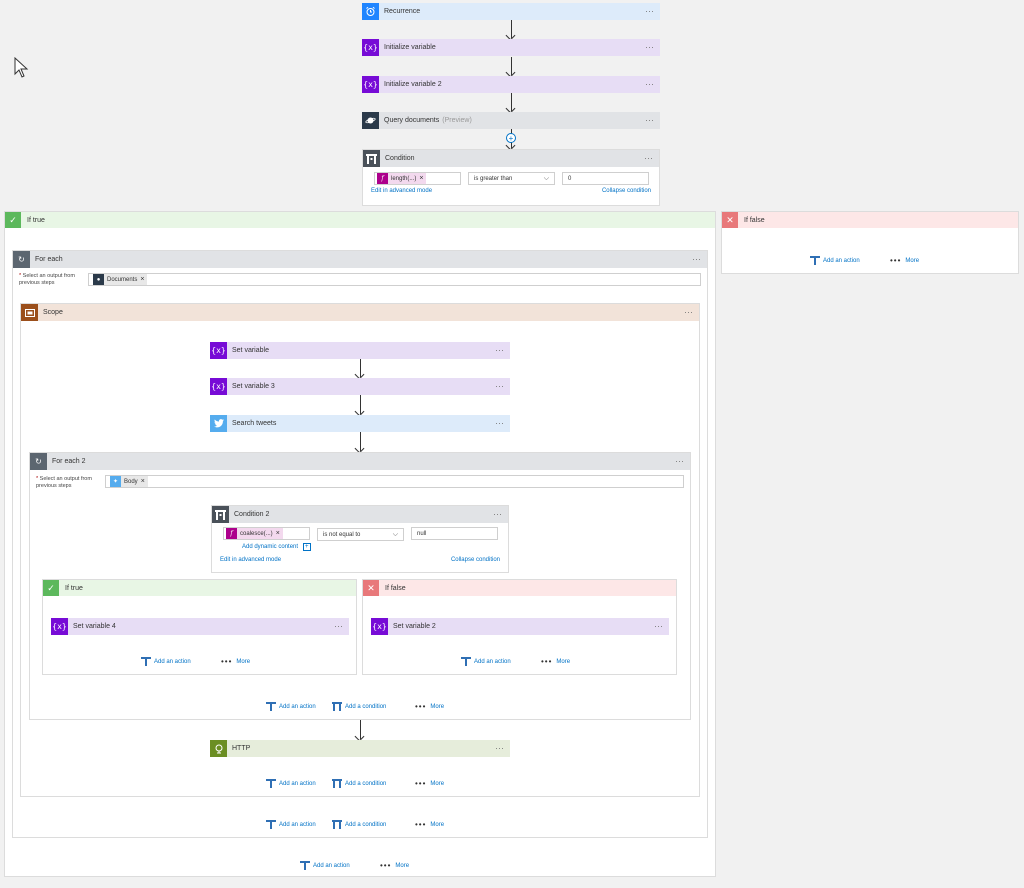 Image resolution: width=1024 pixels, height=888 pixels. What do you see at coordinates (360, 441) in the screenshot?
I see `connector-arrow` at bounding box center [360, 441].